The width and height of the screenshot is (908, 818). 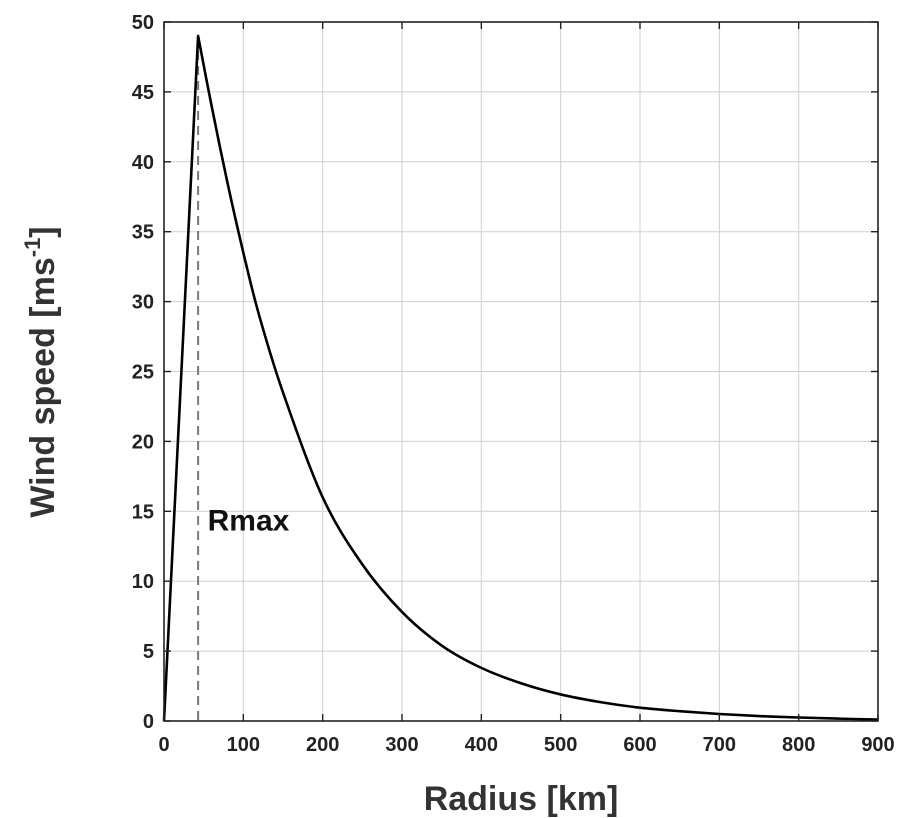 What do you see at coordinates (401, 745) in the screenshot?
I see `x-tick-label: 300` at bounding box center [401, 745].